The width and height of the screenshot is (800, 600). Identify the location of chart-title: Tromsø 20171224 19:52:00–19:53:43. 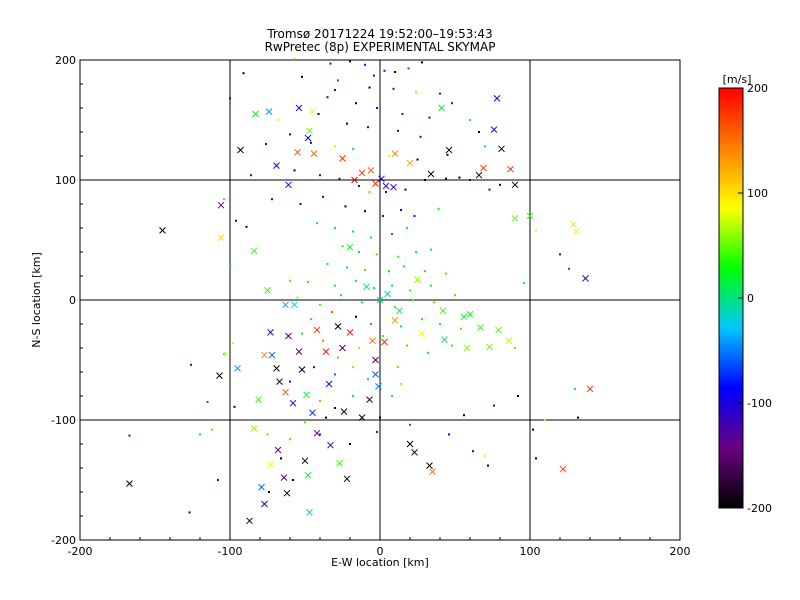
(379, 34).